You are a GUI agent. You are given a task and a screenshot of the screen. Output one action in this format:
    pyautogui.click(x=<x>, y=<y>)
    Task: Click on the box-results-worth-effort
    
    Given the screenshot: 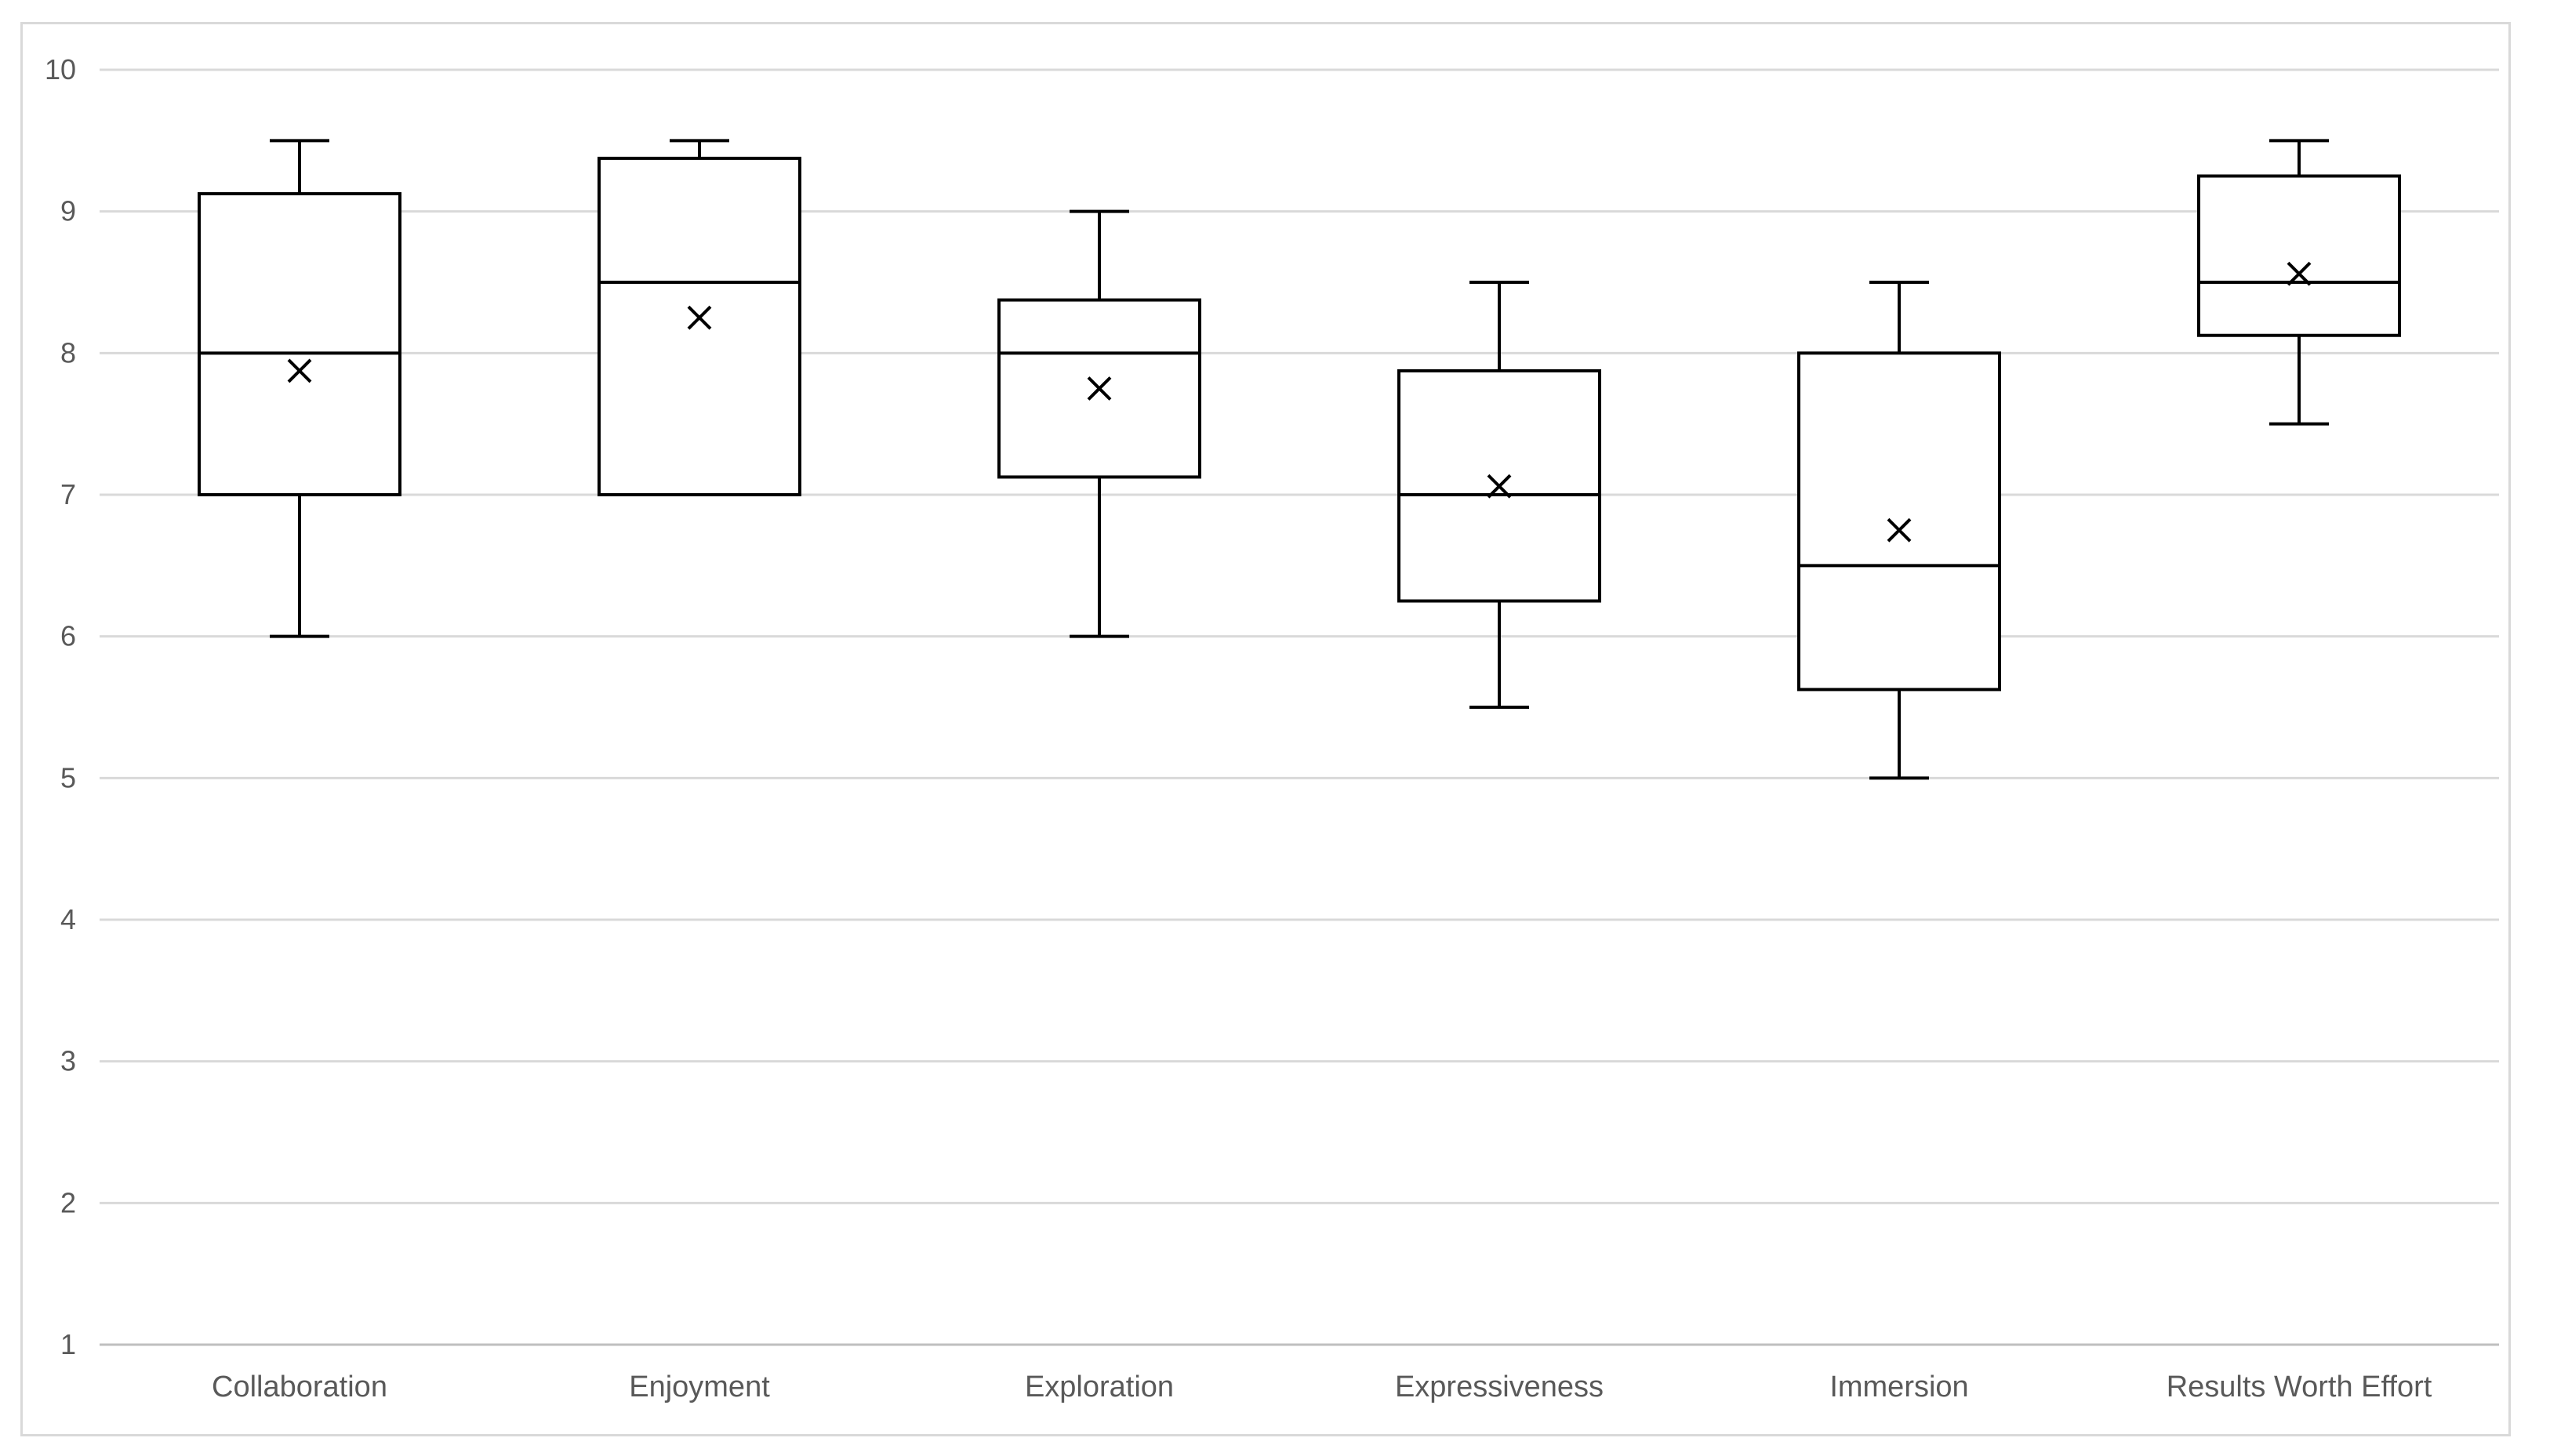 What is the action you would take?
    pyautogui.click(x=2299, y=282)
    